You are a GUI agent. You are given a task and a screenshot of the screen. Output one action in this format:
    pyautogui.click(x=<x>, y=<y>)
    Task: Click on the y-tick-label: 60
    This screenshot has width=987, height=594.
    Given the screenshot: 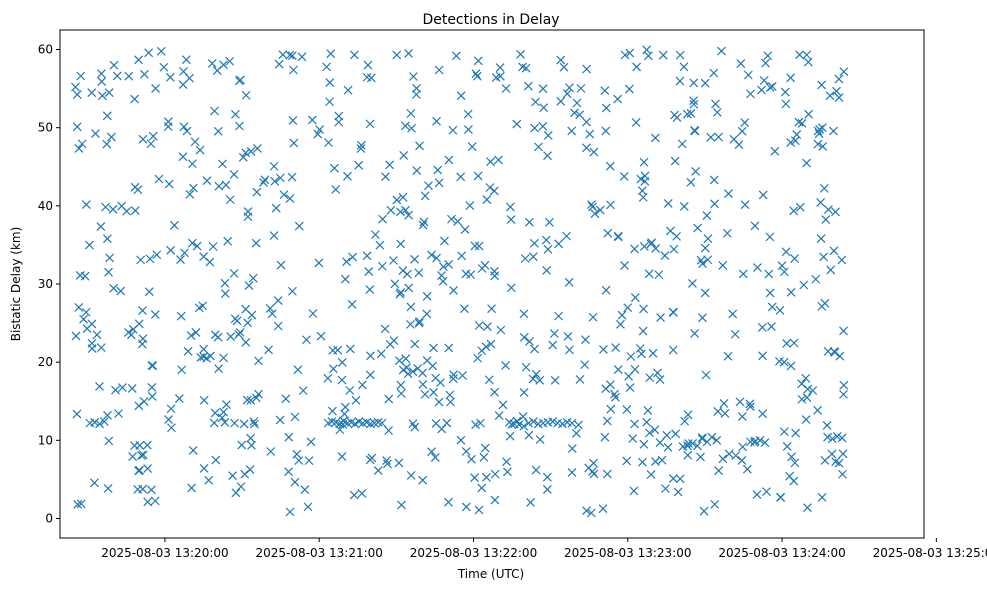 What is the action you would take?
    pyautogui.click(x=45, y=50)
    